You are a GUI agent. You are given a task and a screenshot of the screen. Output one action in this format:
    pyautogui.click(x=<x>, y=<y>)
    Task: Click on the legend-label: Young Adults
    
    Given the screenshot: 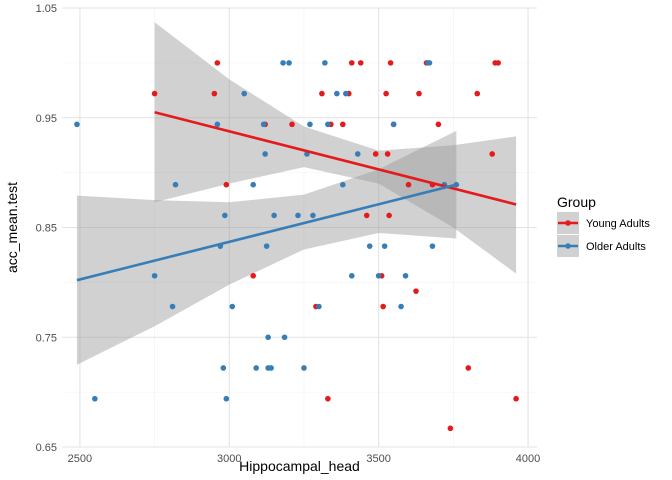 What is the action you would take?
    pyautogui.click(x=618, y=224)
    